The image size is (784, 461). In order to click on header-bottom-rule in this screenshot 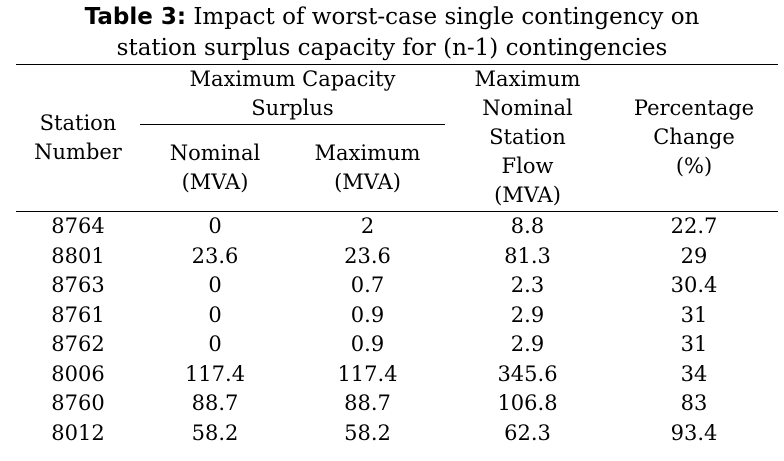, I will do `click(397, 211)`.